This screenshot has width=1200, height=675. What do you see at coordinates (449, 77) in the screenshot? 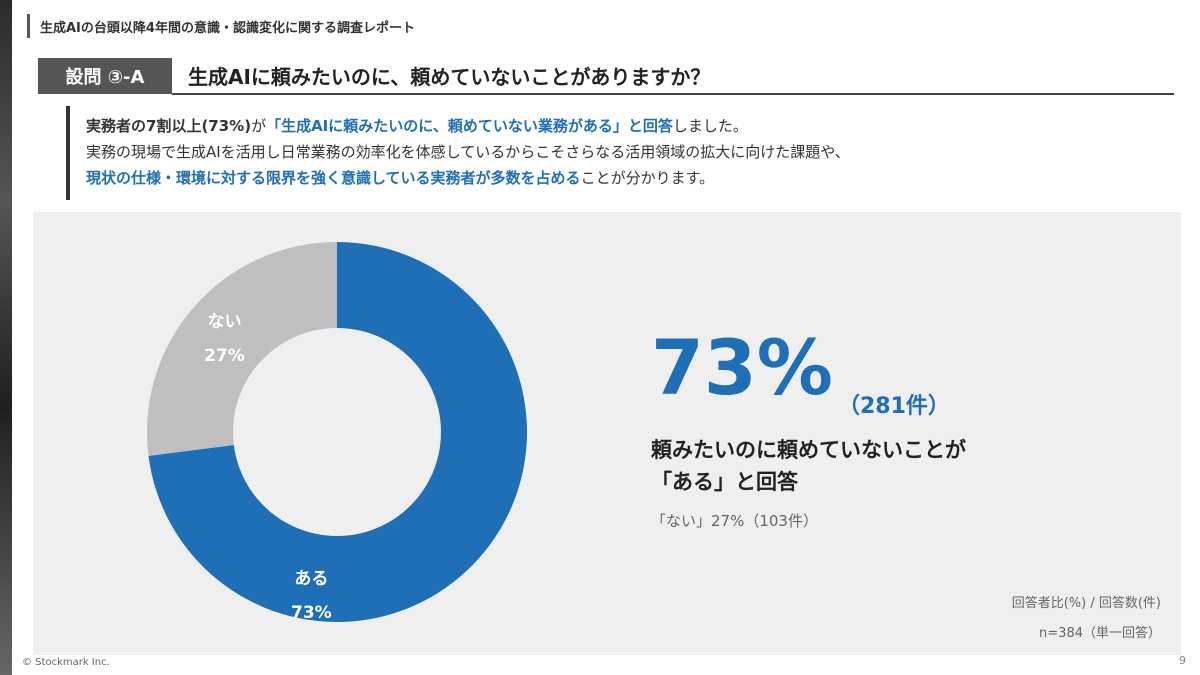
I see `question-text: 生成AIに頼みたいのに、頼めていないことがありますか？` at bounding box center [449, 77].